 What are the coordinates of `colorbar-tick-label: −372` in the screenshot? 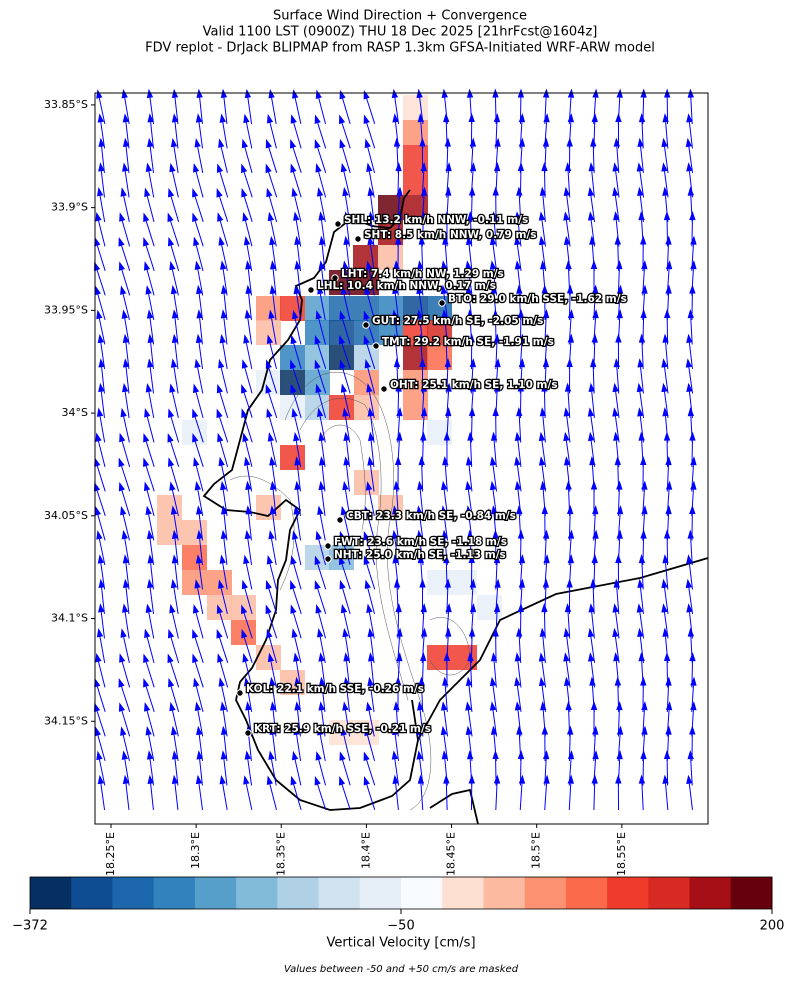 It's located at (30, 926).